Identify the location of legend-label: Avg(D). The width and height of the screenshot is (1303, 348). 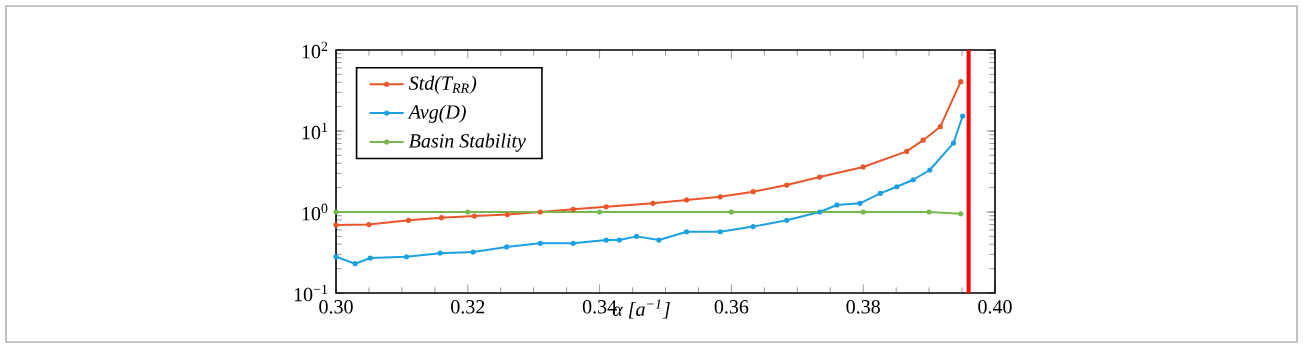
(436, 113).